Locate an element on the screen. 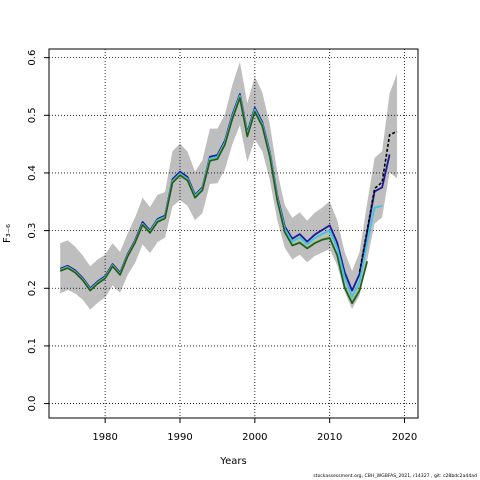 The height and width of the screenshot is (480, 480). x-tick-label: 2010 is located at coordinates (329, 437).